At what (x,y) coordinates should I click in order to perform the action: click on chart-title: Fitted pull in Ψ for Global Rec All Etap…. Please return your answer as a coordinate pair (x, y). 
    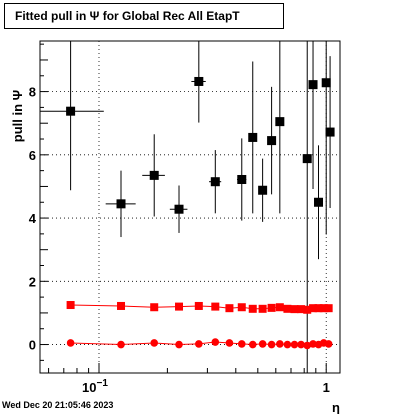
    Looking at the image, I should click on (144, 16).